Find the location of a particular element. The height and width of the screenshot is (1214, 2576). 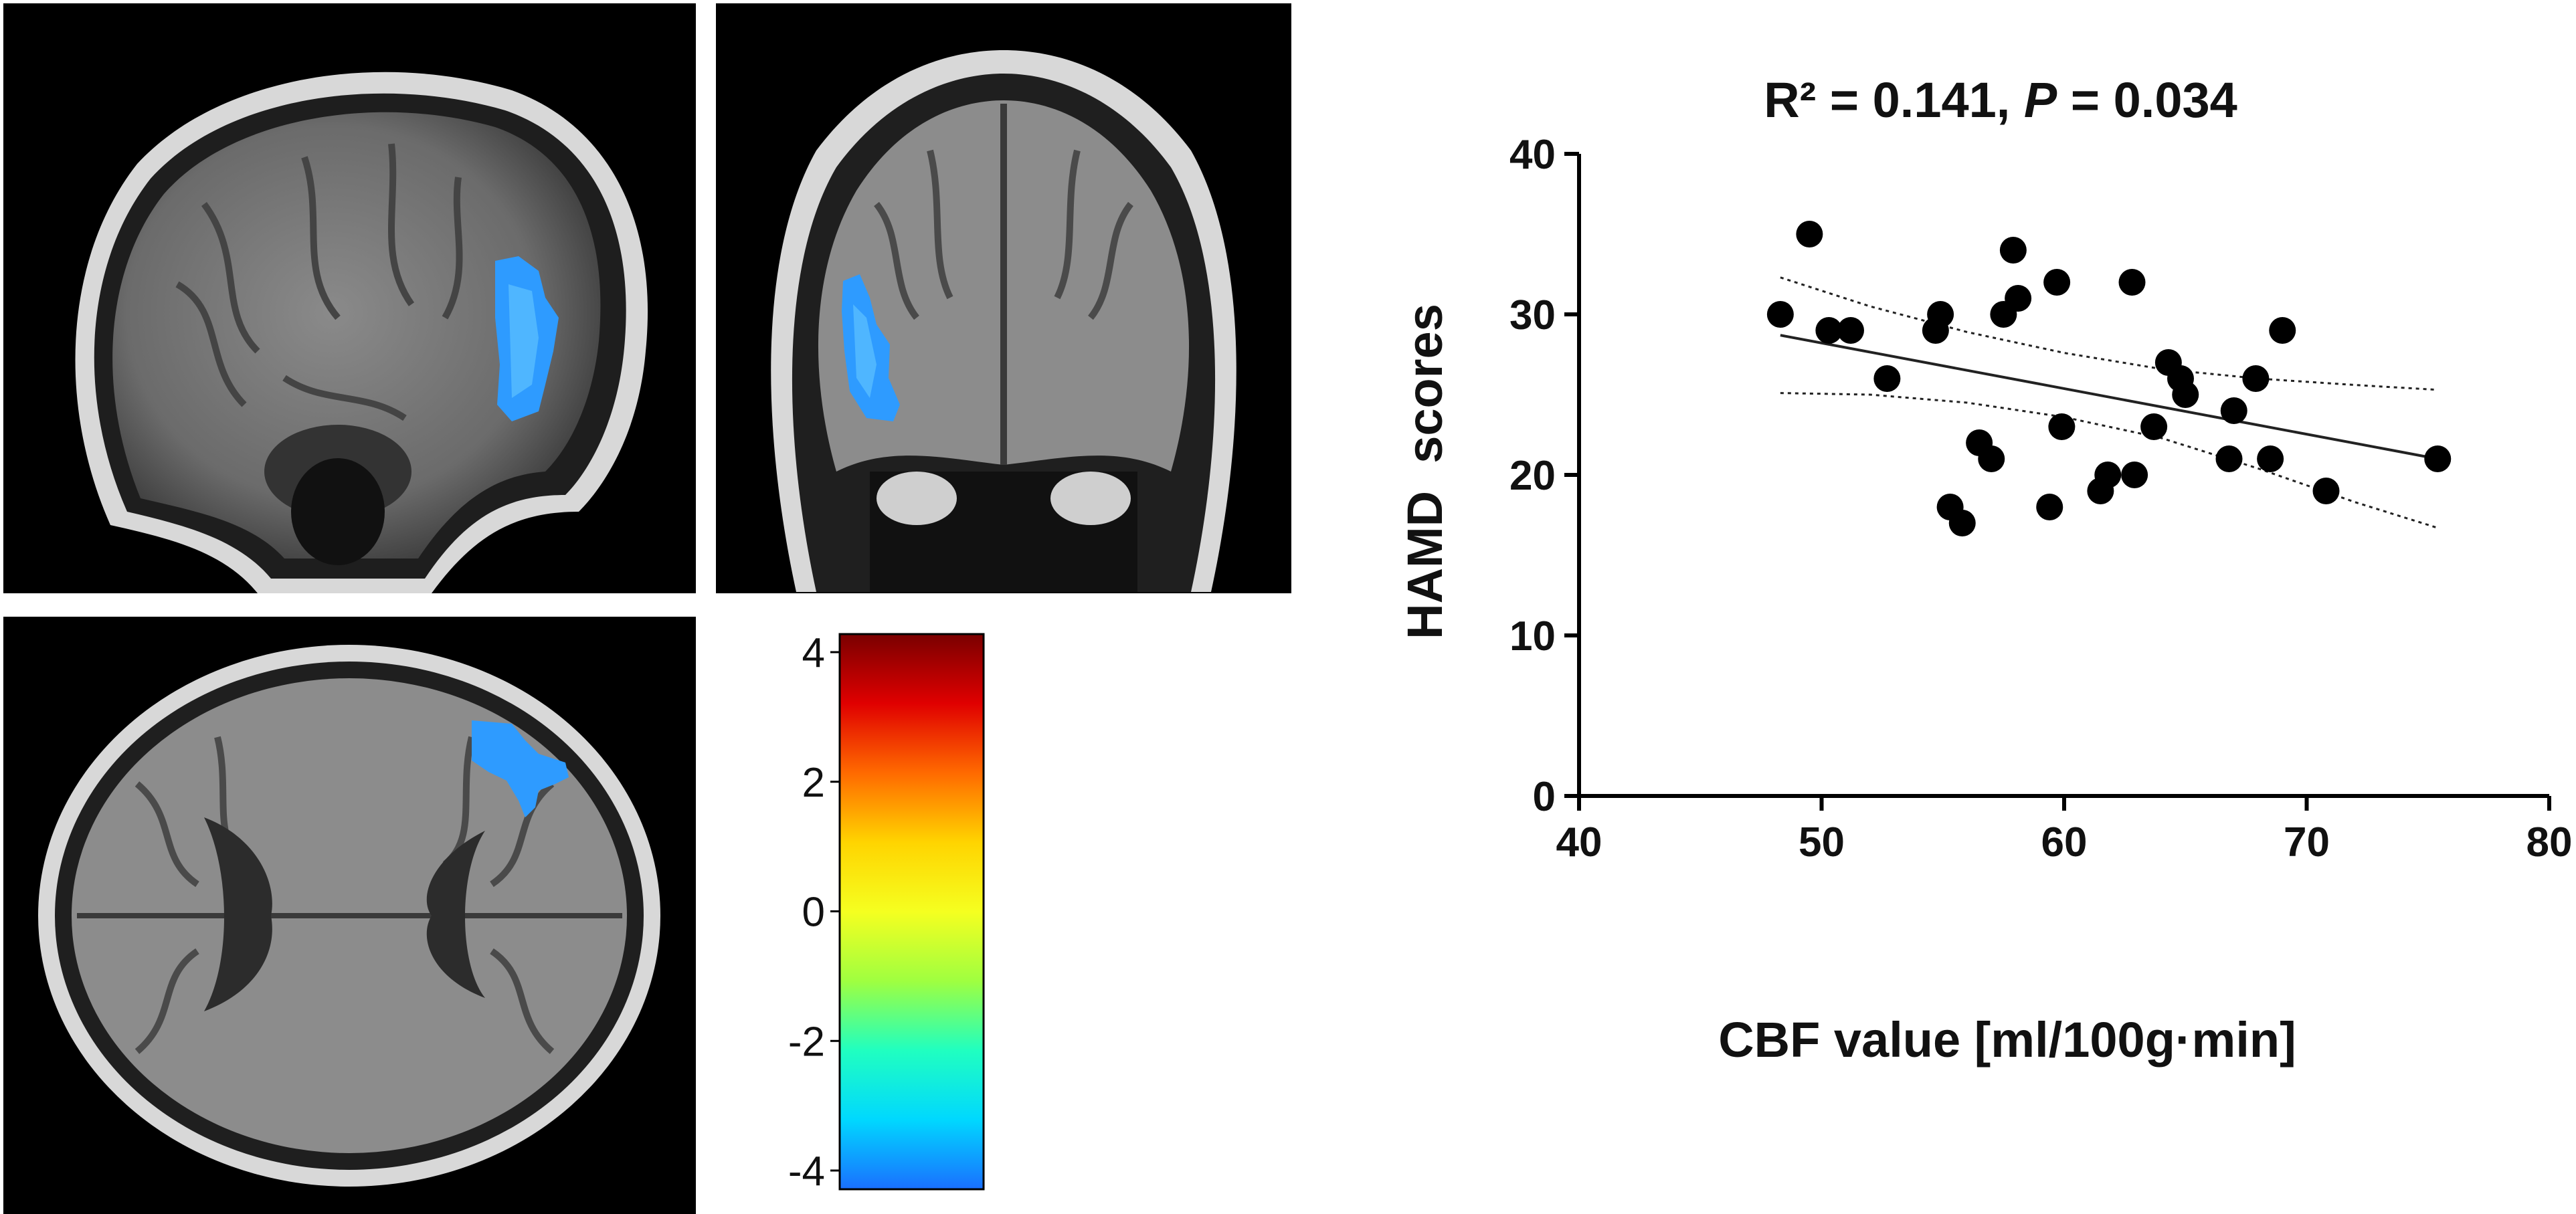

colorbar: 4 2 0 -2 -4 is located at coordinates (916, 916).